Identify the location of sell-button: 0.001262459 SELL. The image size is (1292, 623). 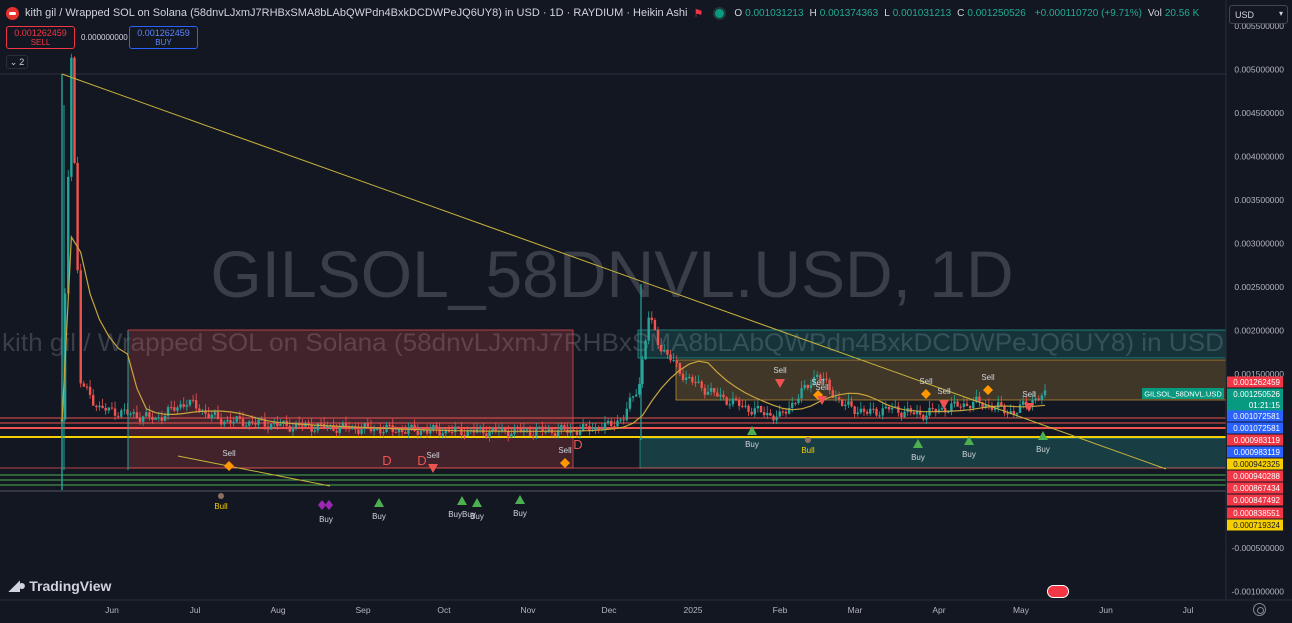
(40, 37).